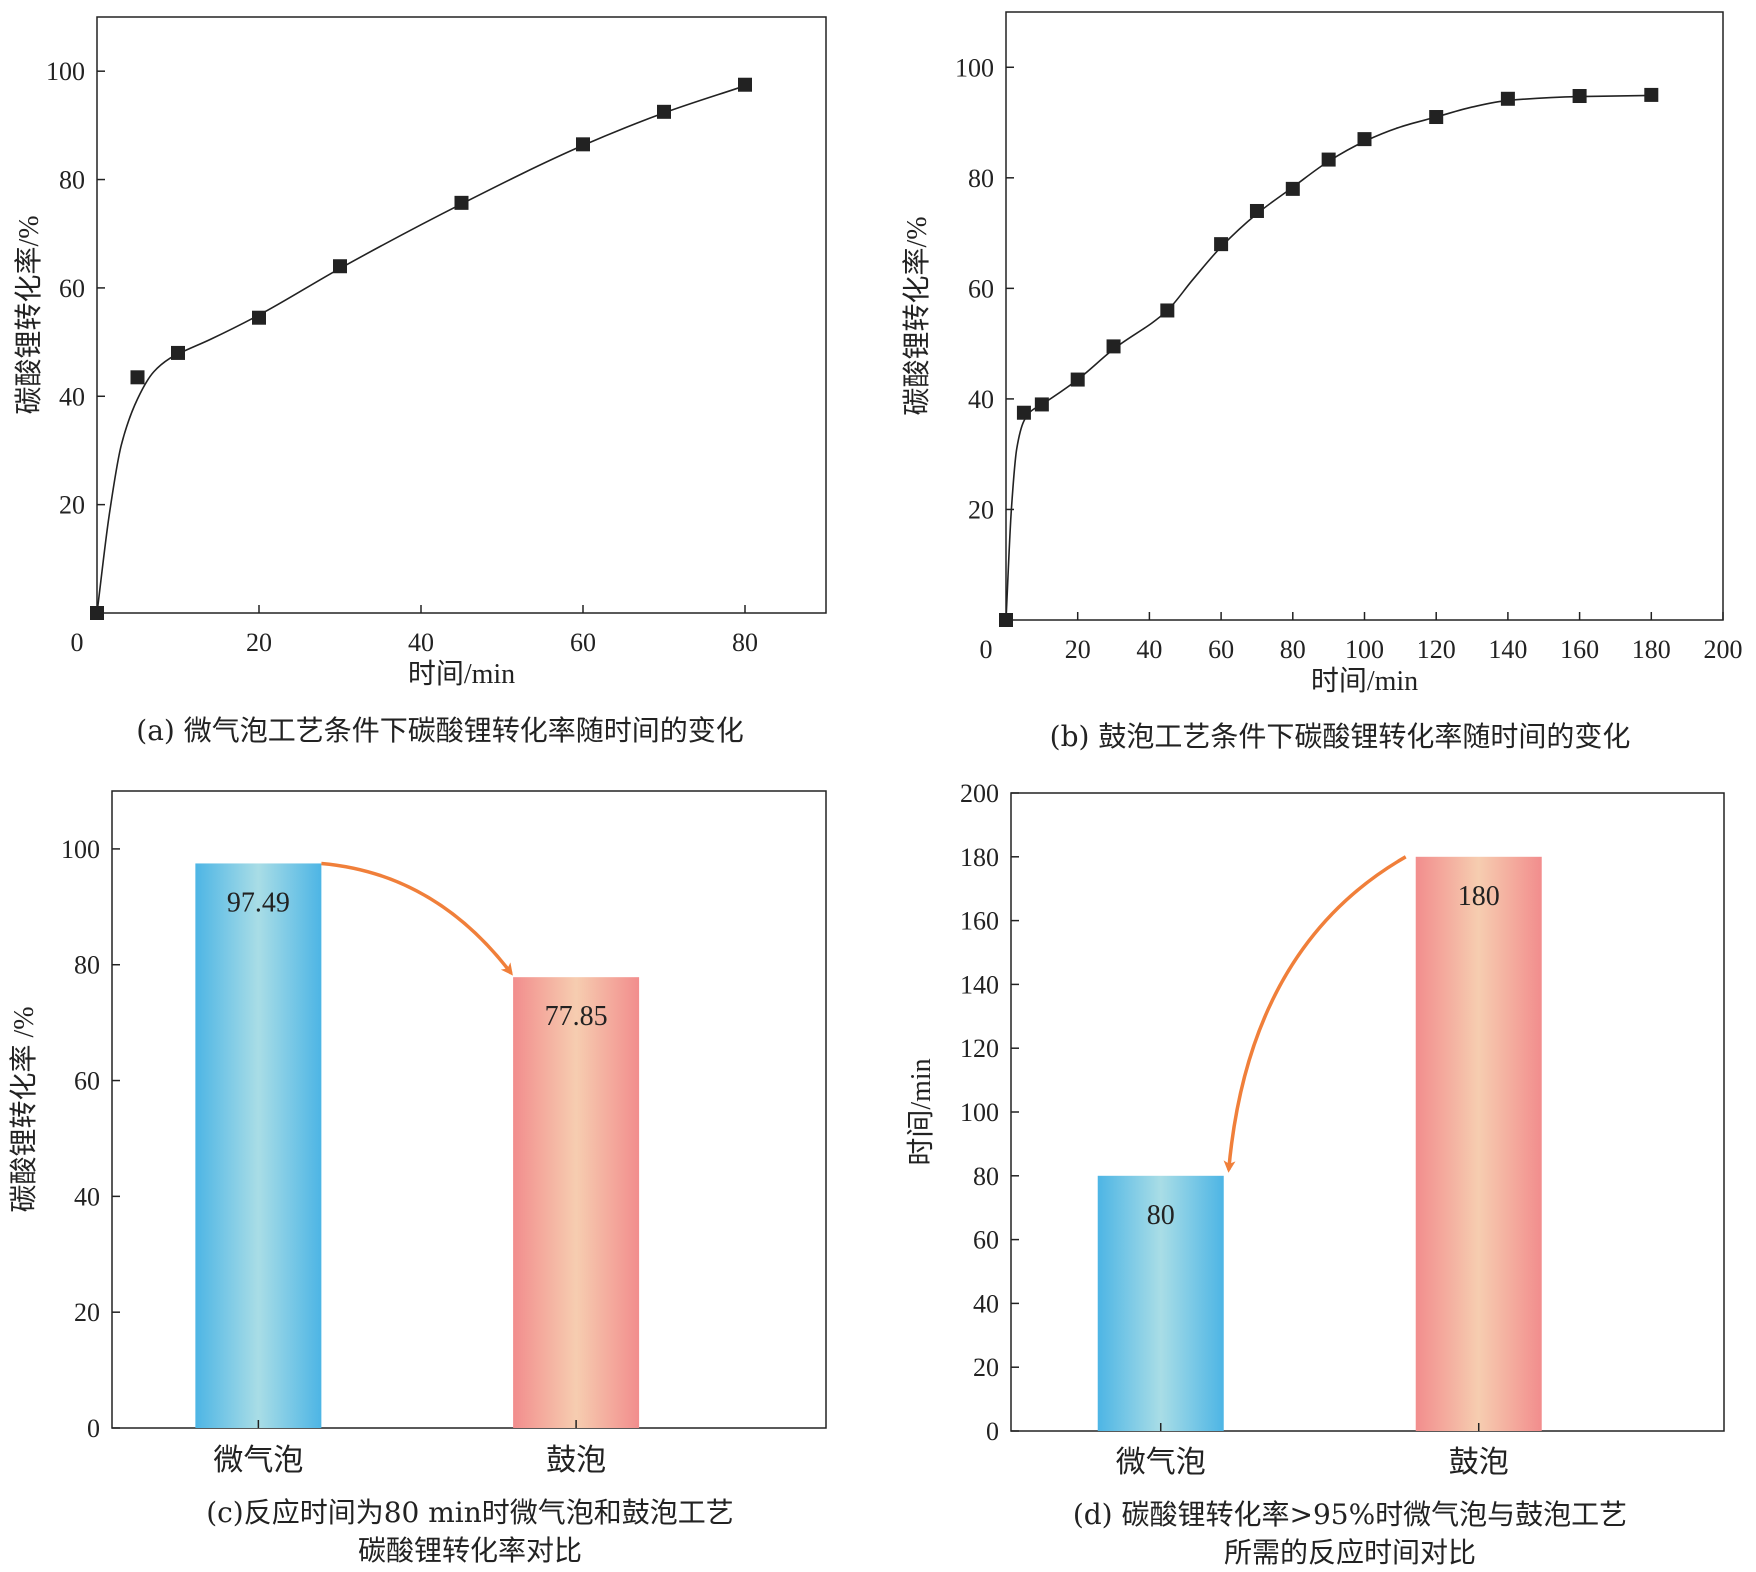 The image size is (1756, 1572). What do you see at coordinates (1161, 1215) in the screenshot?
I see `bar-value-label-d-0: 80` at bounding box center [1161, 1215].